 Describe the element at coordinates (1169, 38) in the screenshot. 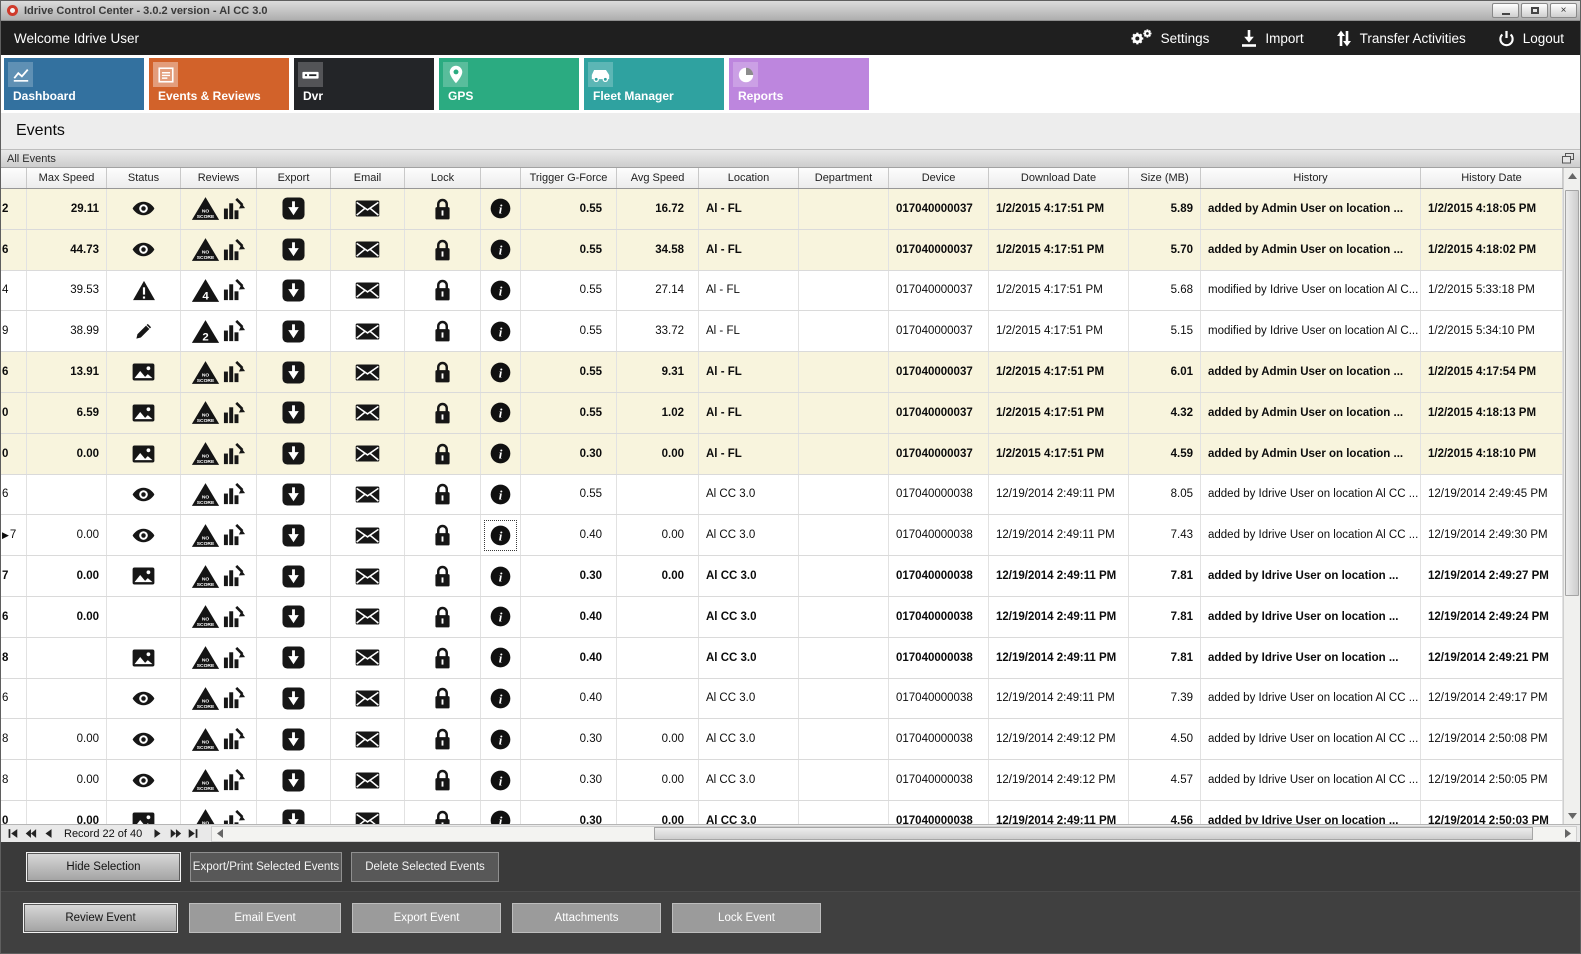

I see `topbar-action-settings: Settings` at that location.